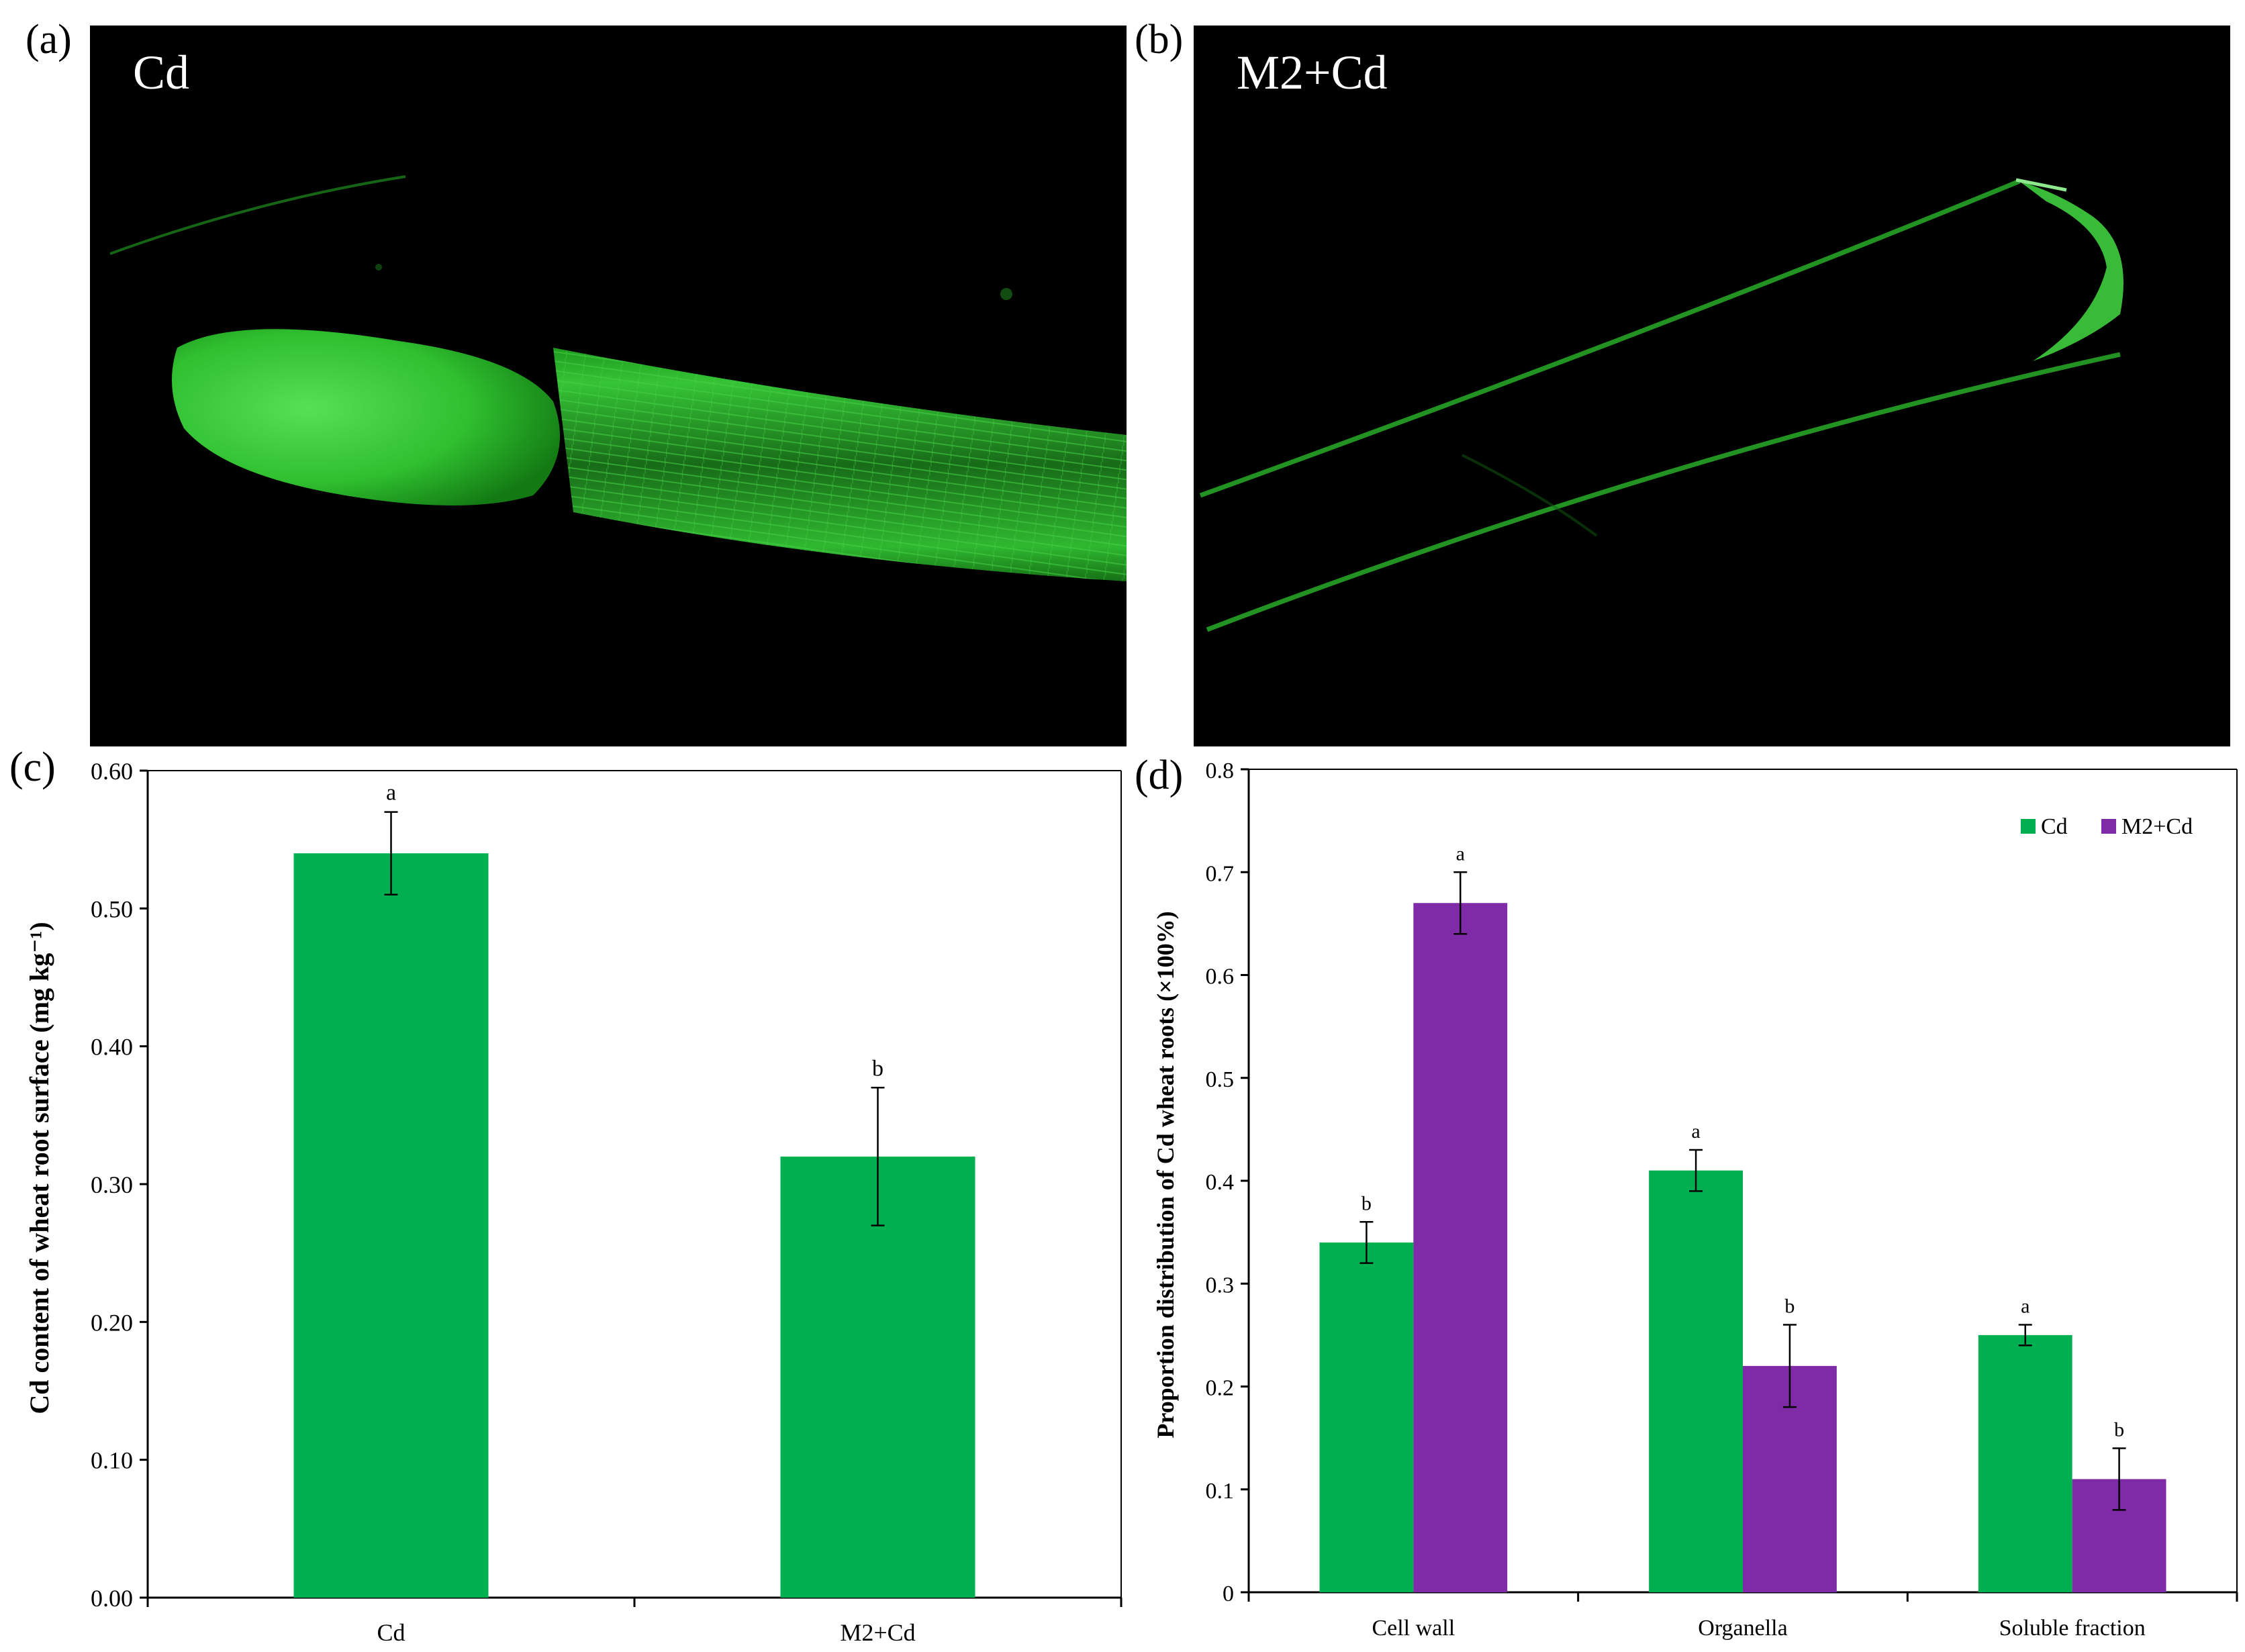 This screenshot has width=2245, height=1652. What do you see at coordinates (2025, 1463) in the screenshot?
I see `bar-cd-soluble-fraction` at bounding box center [2025, 1463].